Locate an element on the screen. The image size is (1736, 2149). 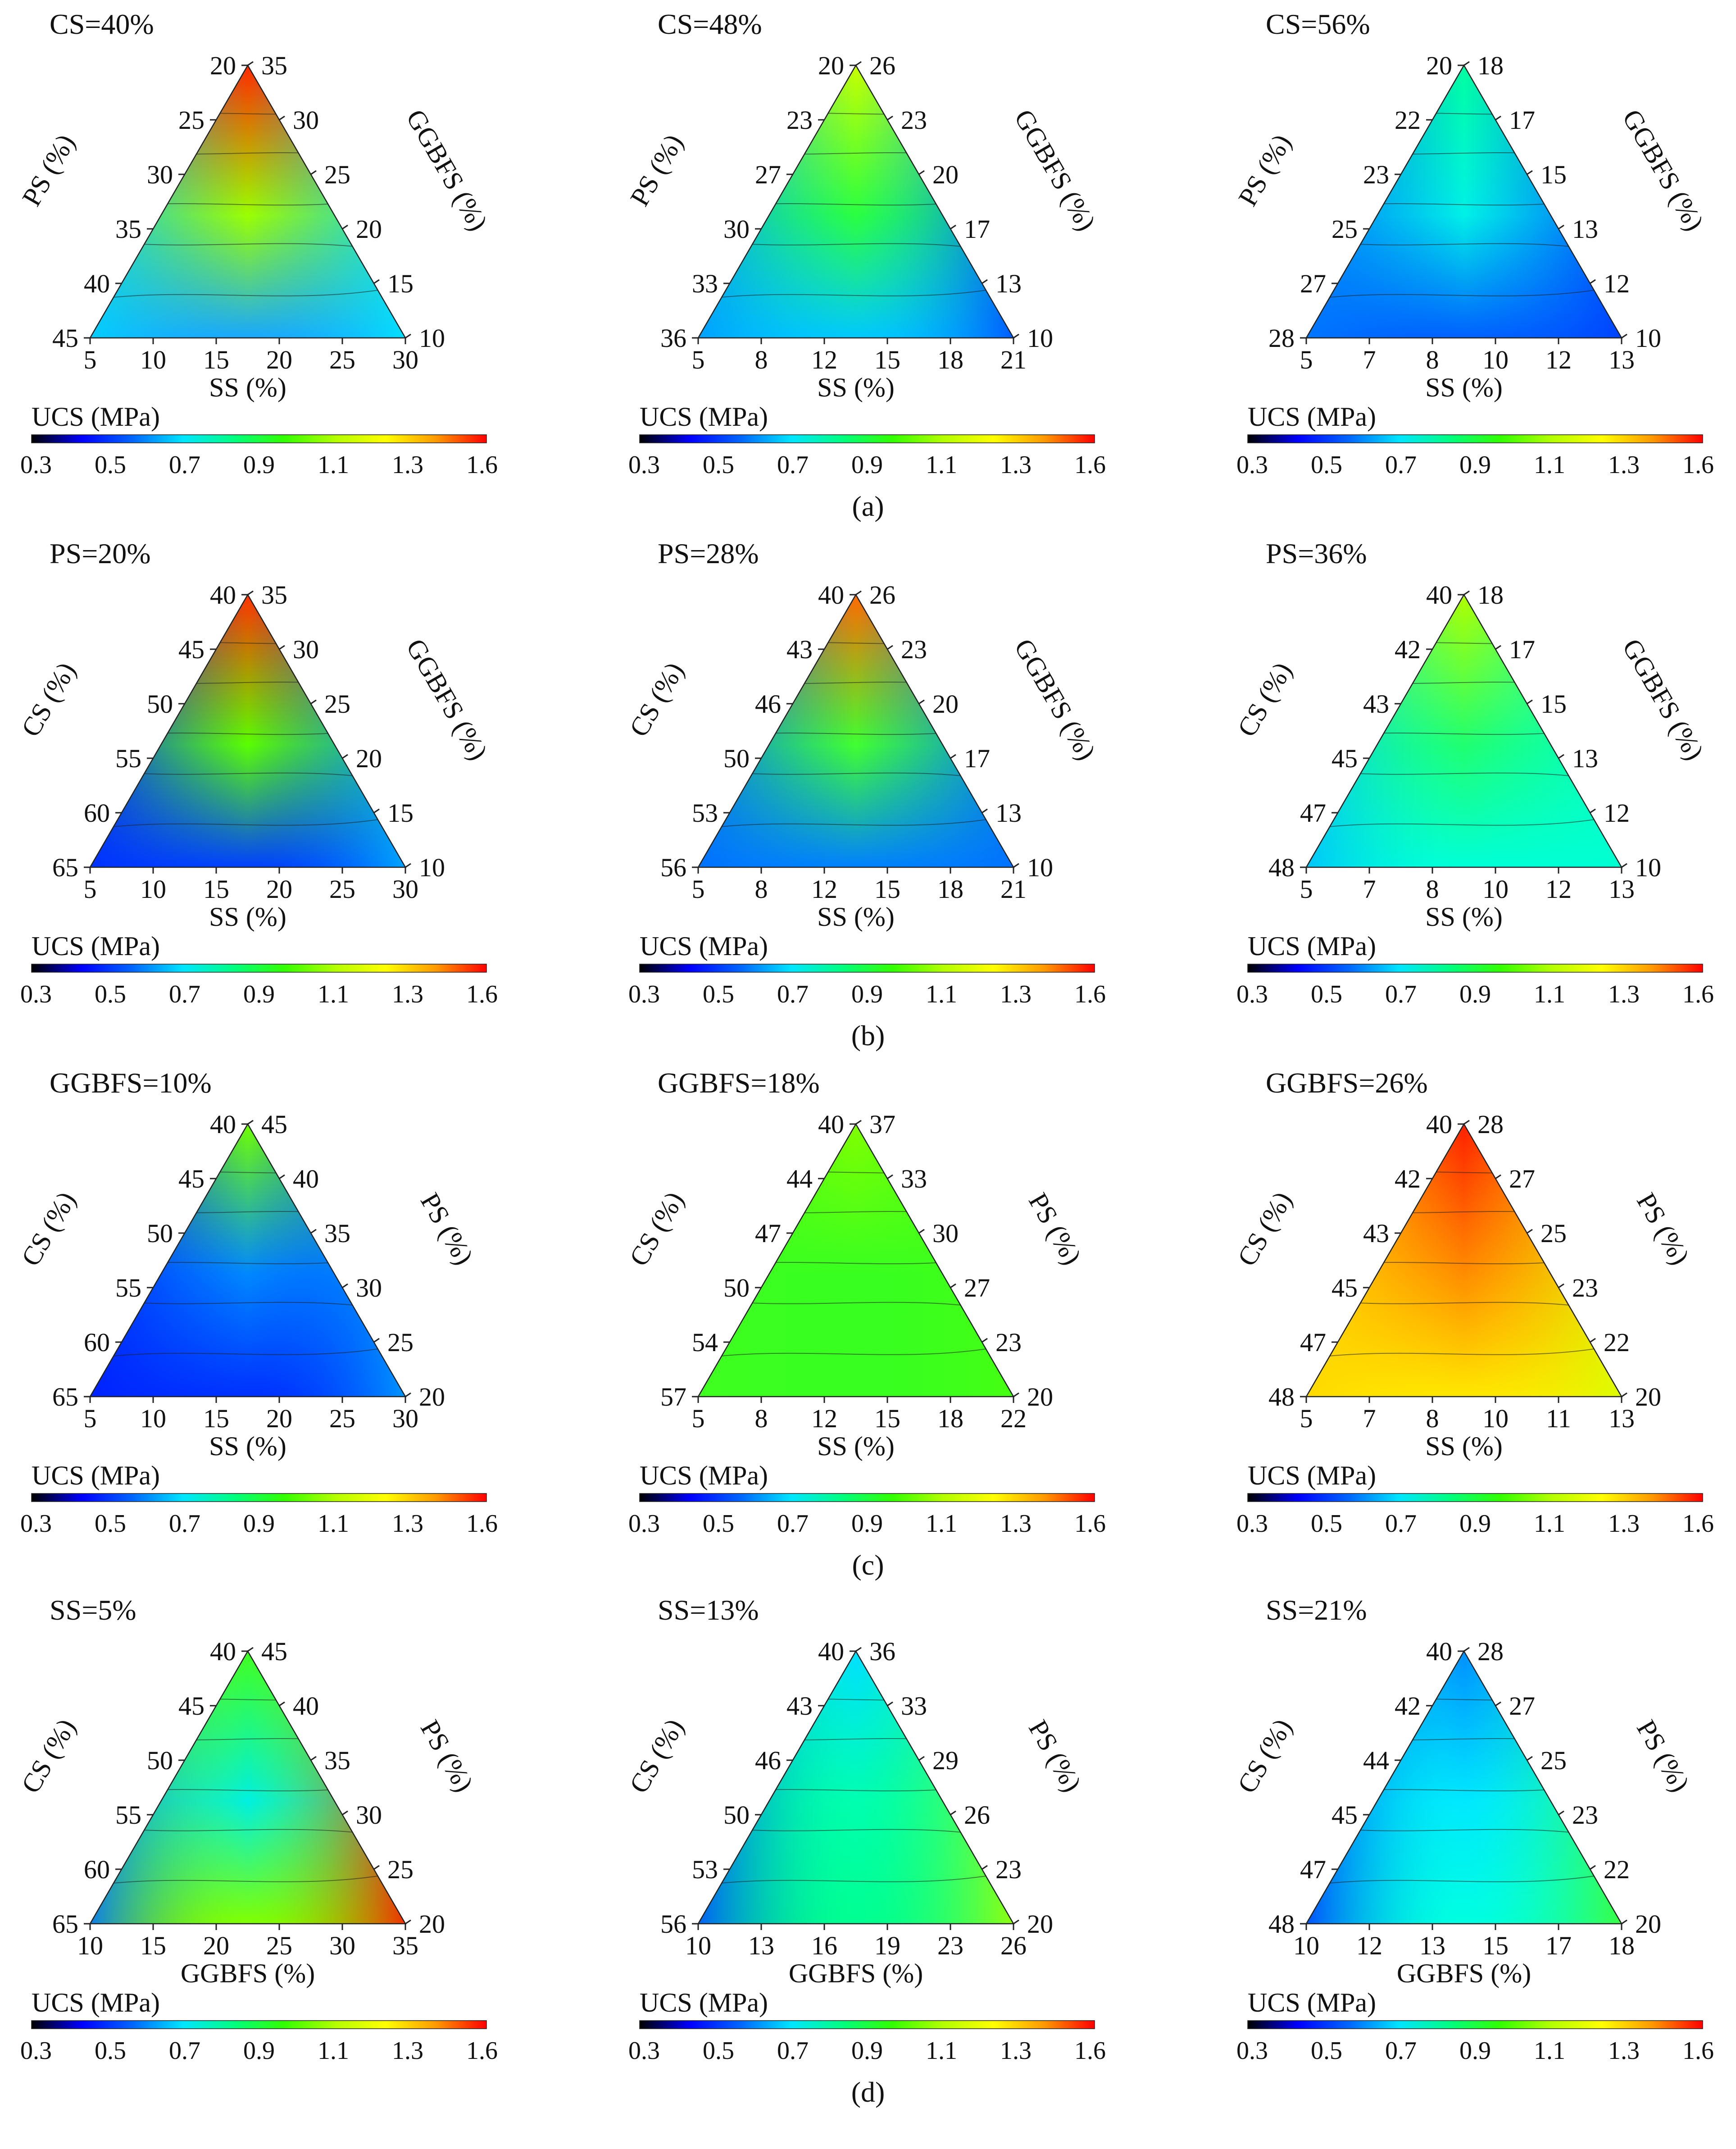
bottom-tick-label: 5 is located at coordinates (1306, 889).